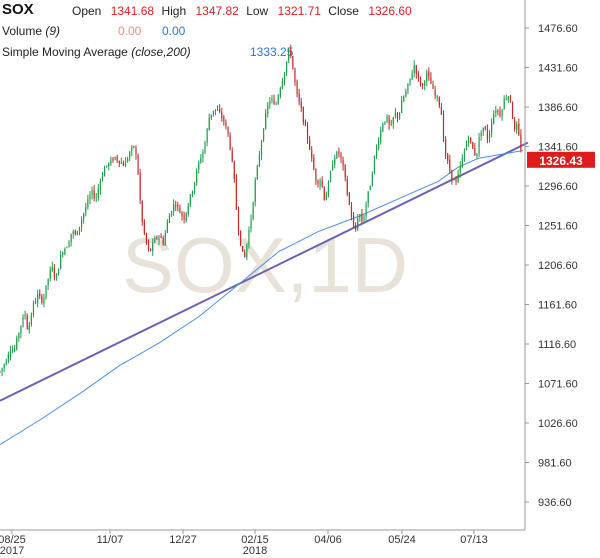  I want to click on volume-param: (9), so click(53, 31).